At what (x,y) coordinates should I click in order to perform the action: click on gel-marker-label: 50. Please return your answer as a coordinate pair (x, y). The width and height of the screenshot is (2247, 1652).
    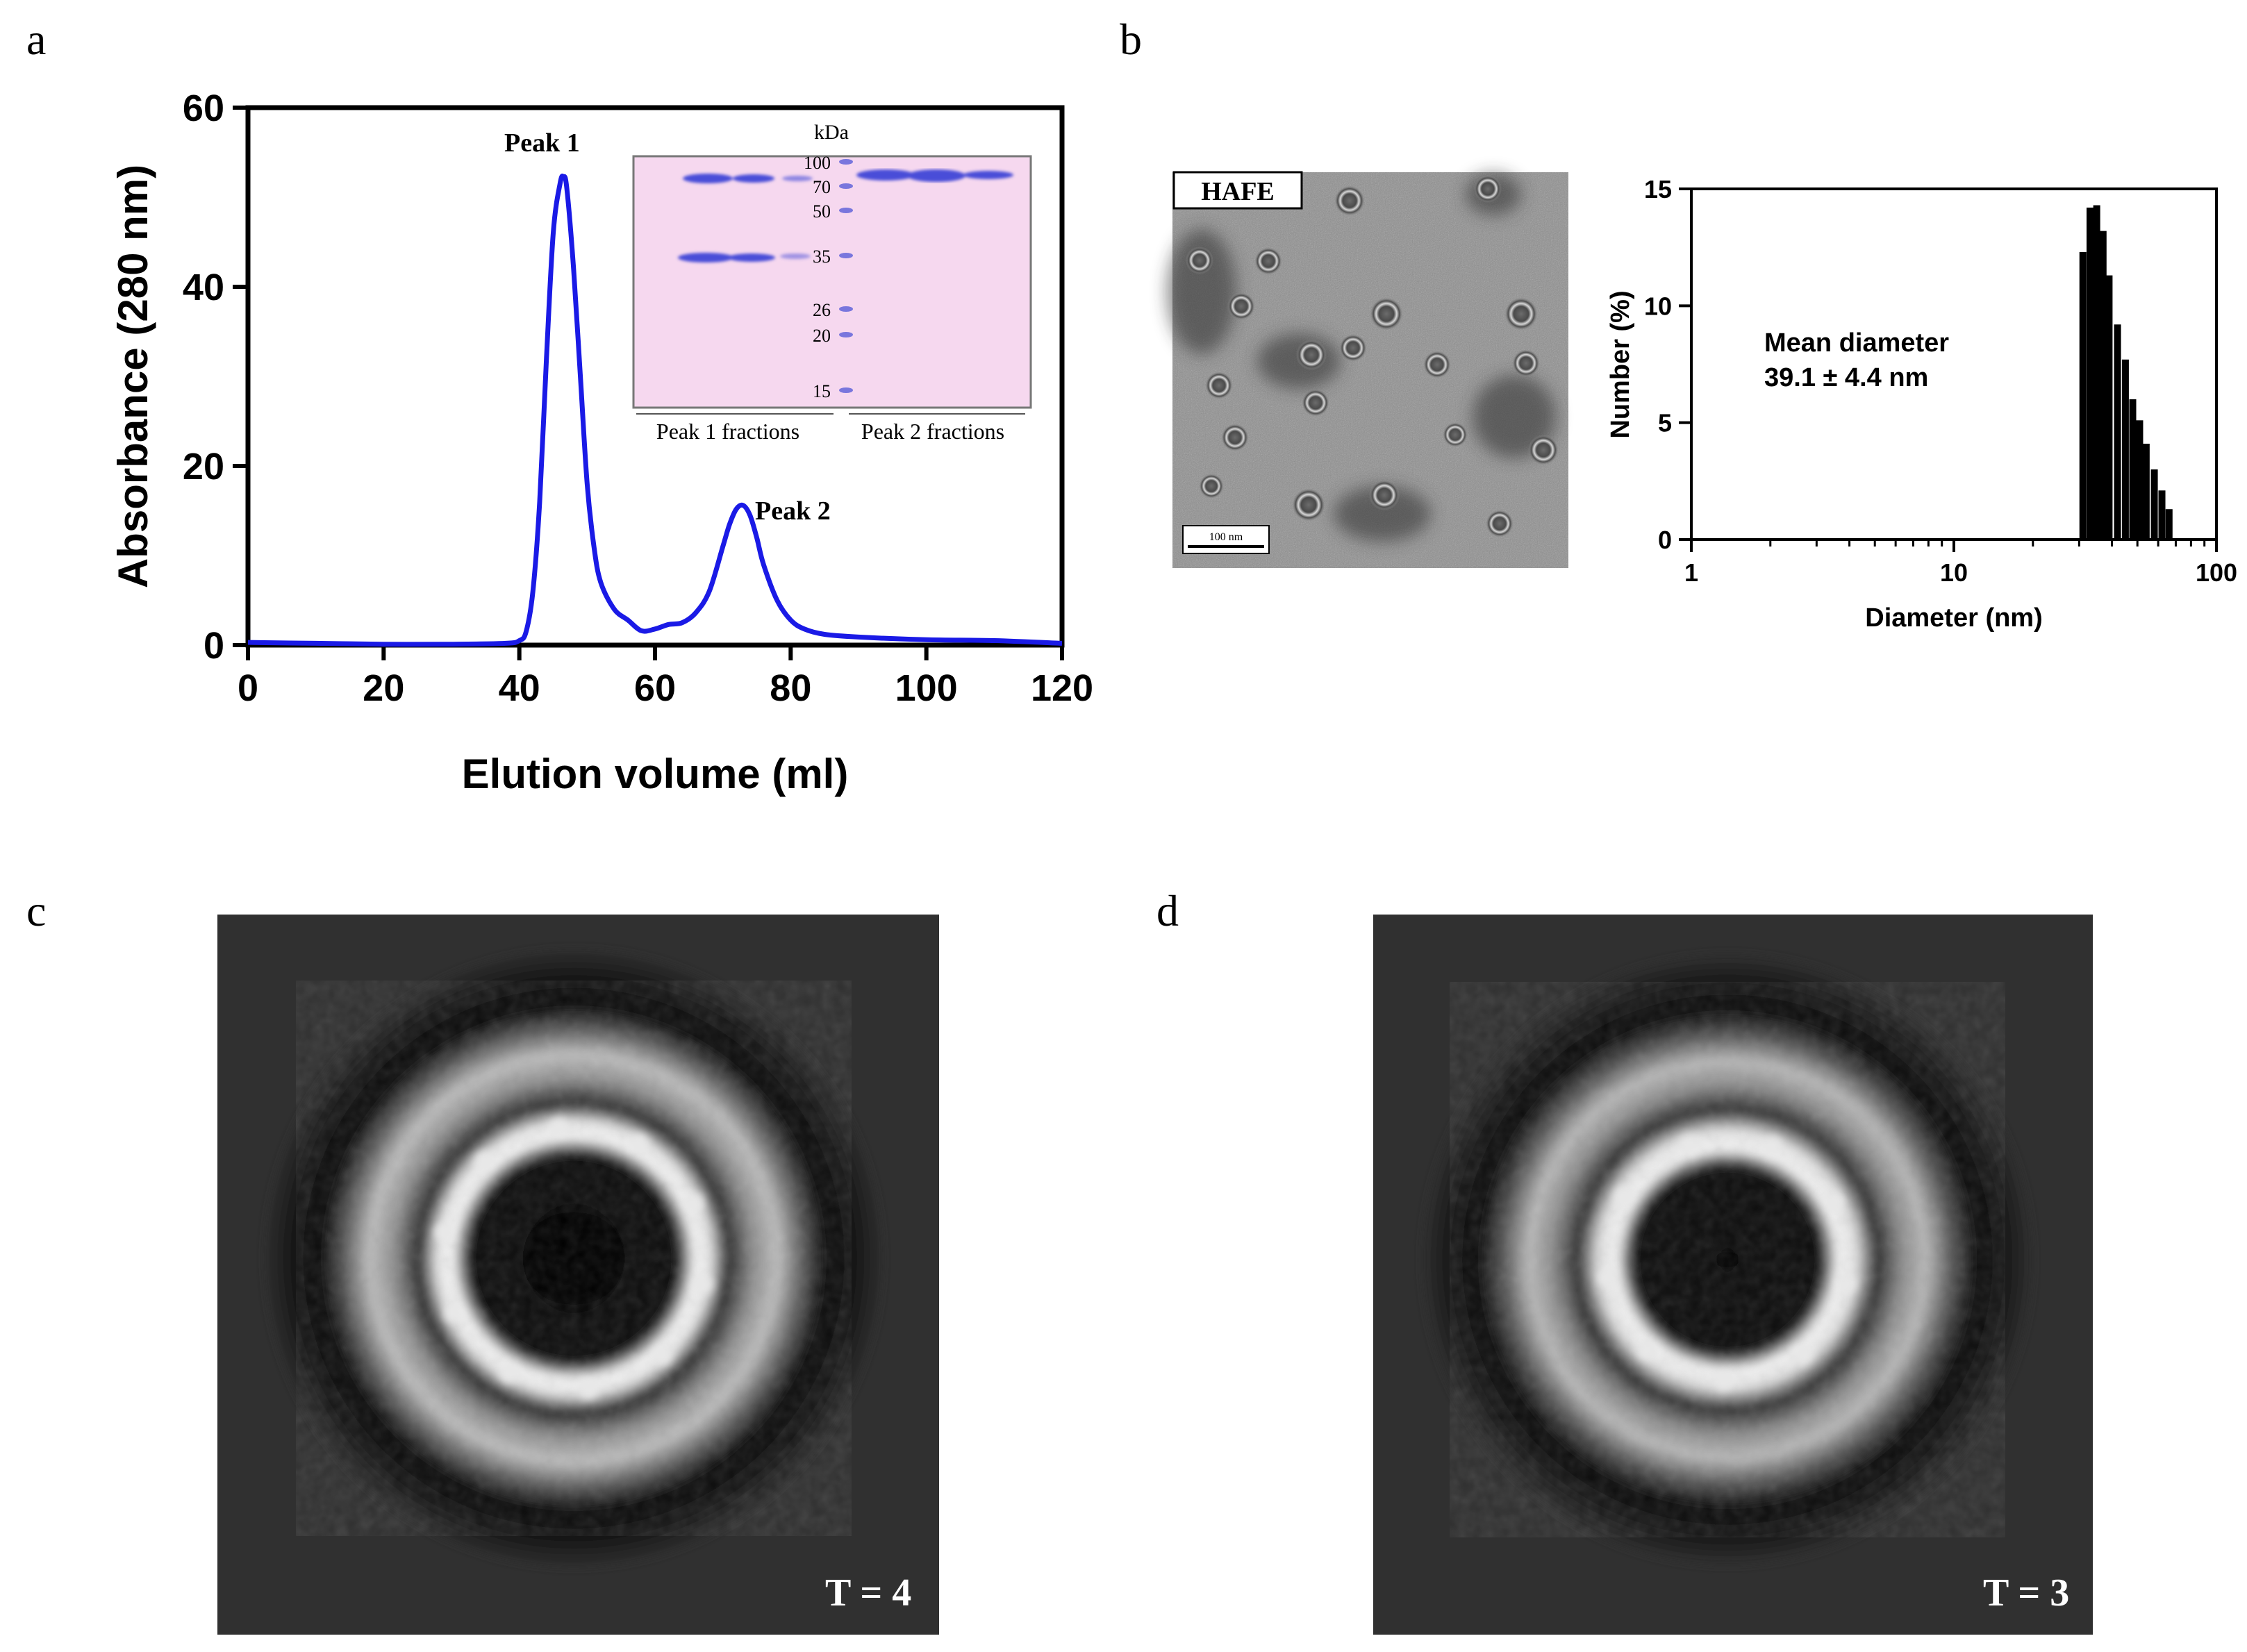
    Looking at the image, I should click on (822, 211).